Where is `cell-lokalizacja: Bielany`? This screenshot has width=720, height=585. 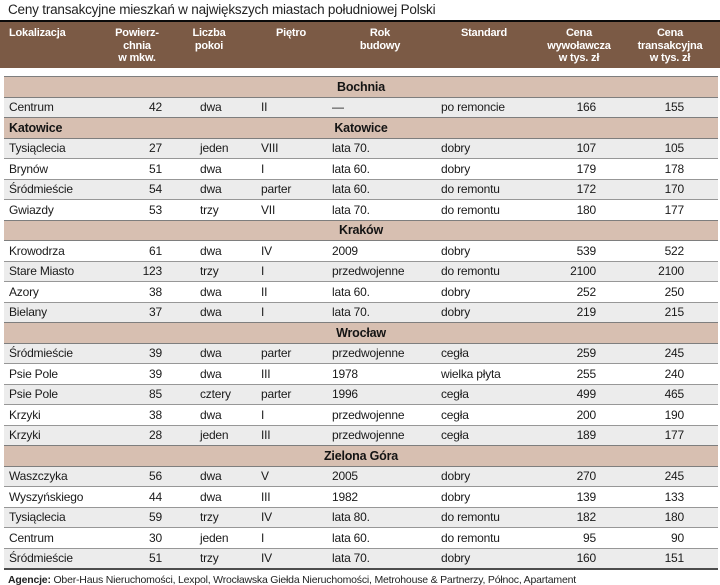 cell-lokalizacja: Bielany is located at coordinates (28, 312).